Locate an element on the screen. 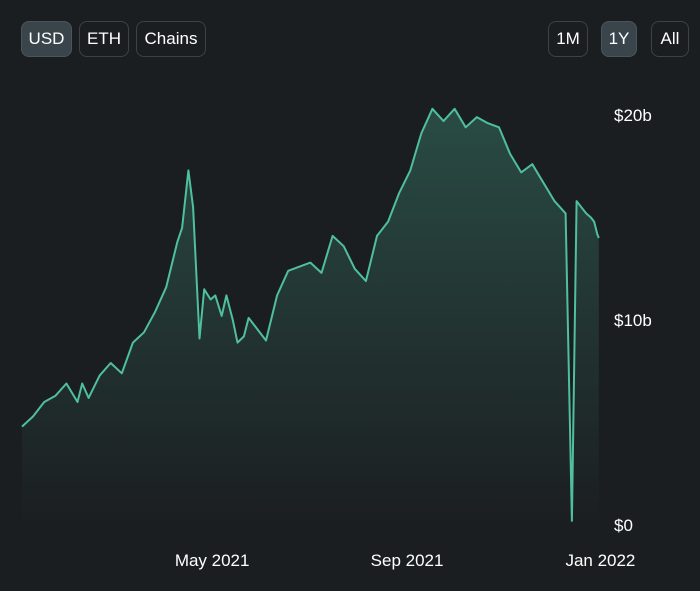 Image resolution: width=700 pixels, height=591 pixels. x-axis-ticks: May 2021 Sep 2021 Jan 2022 is located at coordinates (405, 560).